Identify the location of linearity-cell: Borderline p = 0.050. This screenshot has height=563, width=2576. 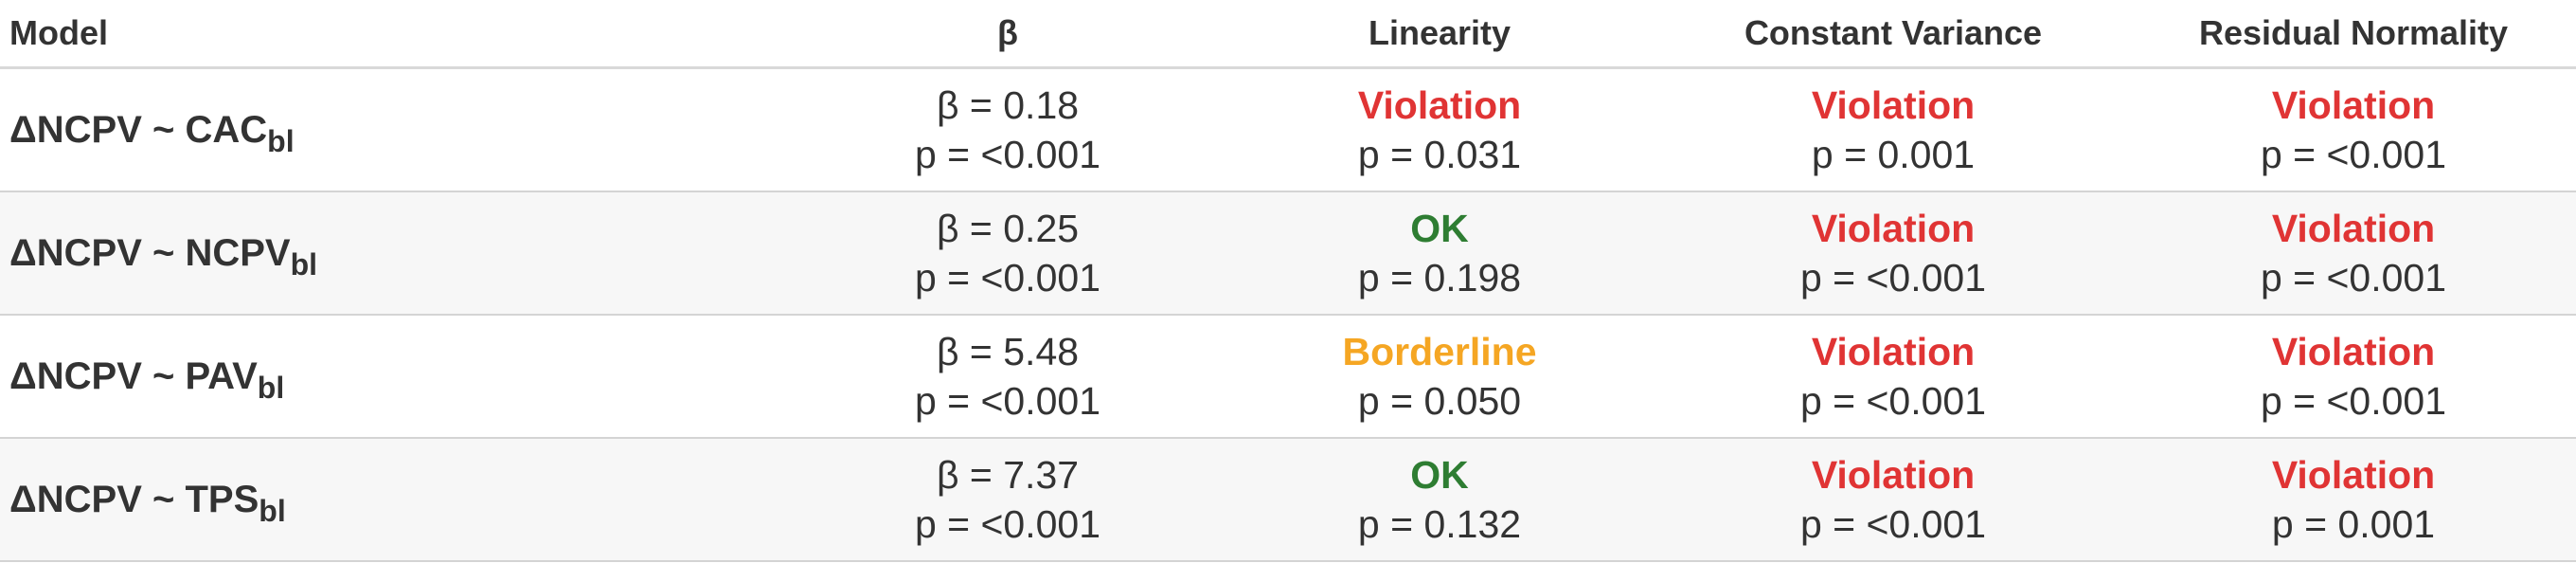
(1439, 376).